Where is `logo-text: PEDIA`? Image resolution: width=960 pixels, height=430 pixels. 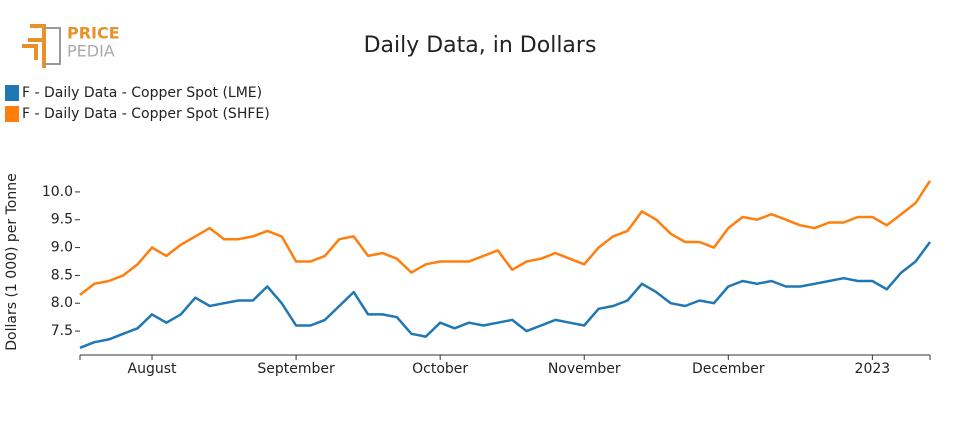
logo-text: PEDIA is located at coordinates (91, 51).